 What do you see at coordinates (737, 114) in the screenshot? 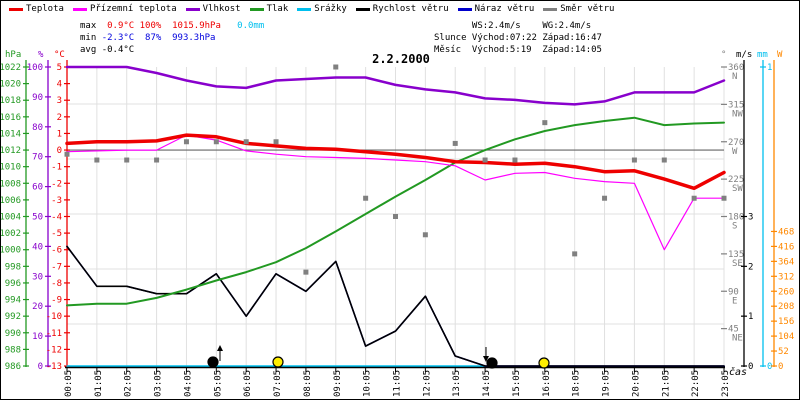
I see `svg-text: NW` at bounding box center [737, 114].